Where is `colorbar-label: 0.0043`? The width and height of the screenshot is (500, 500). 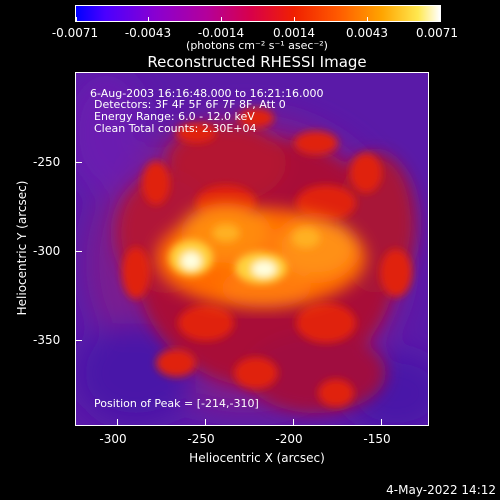 colorbar-label: 0.0043 is located at coordinates (367, 33).